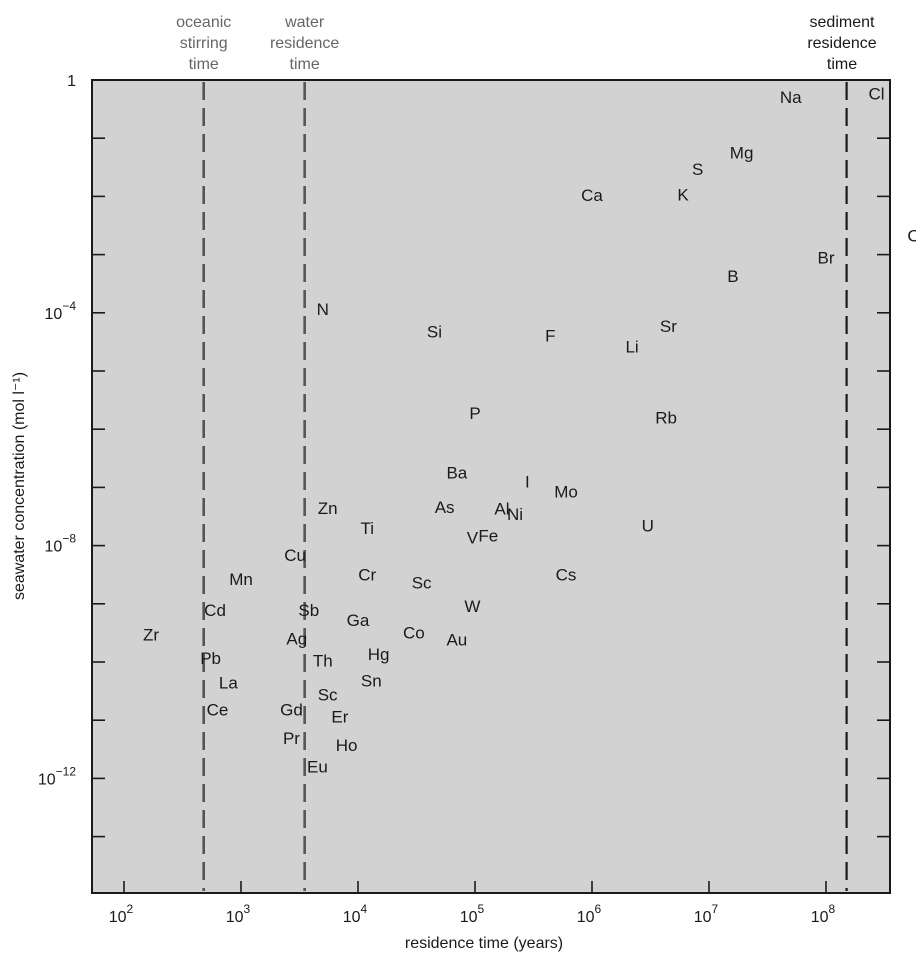 This screenshot has width=916, height=970. Describe the element at coordinates (347, 745) in the screenshot. I see `element-label-ho: Ho` at that location.